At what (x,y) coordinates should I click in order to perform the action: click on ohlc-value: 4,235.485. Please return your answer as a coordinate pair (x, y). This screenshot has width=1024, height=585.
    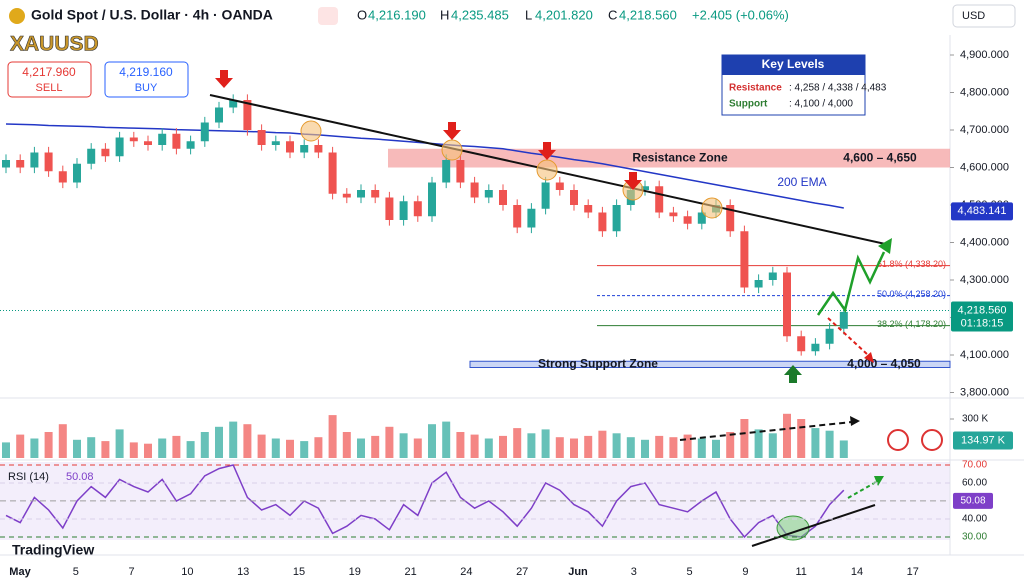
    Looking at the image, I should click on (480, 14).